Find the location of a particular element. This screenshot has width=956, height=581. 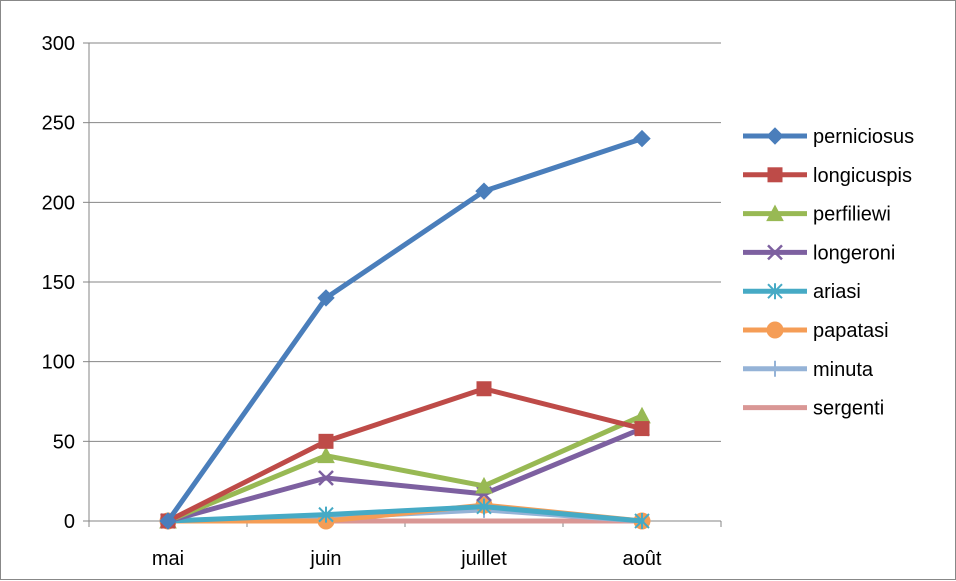

x-tick-label-0: mai is located at coordinates (168, 559).